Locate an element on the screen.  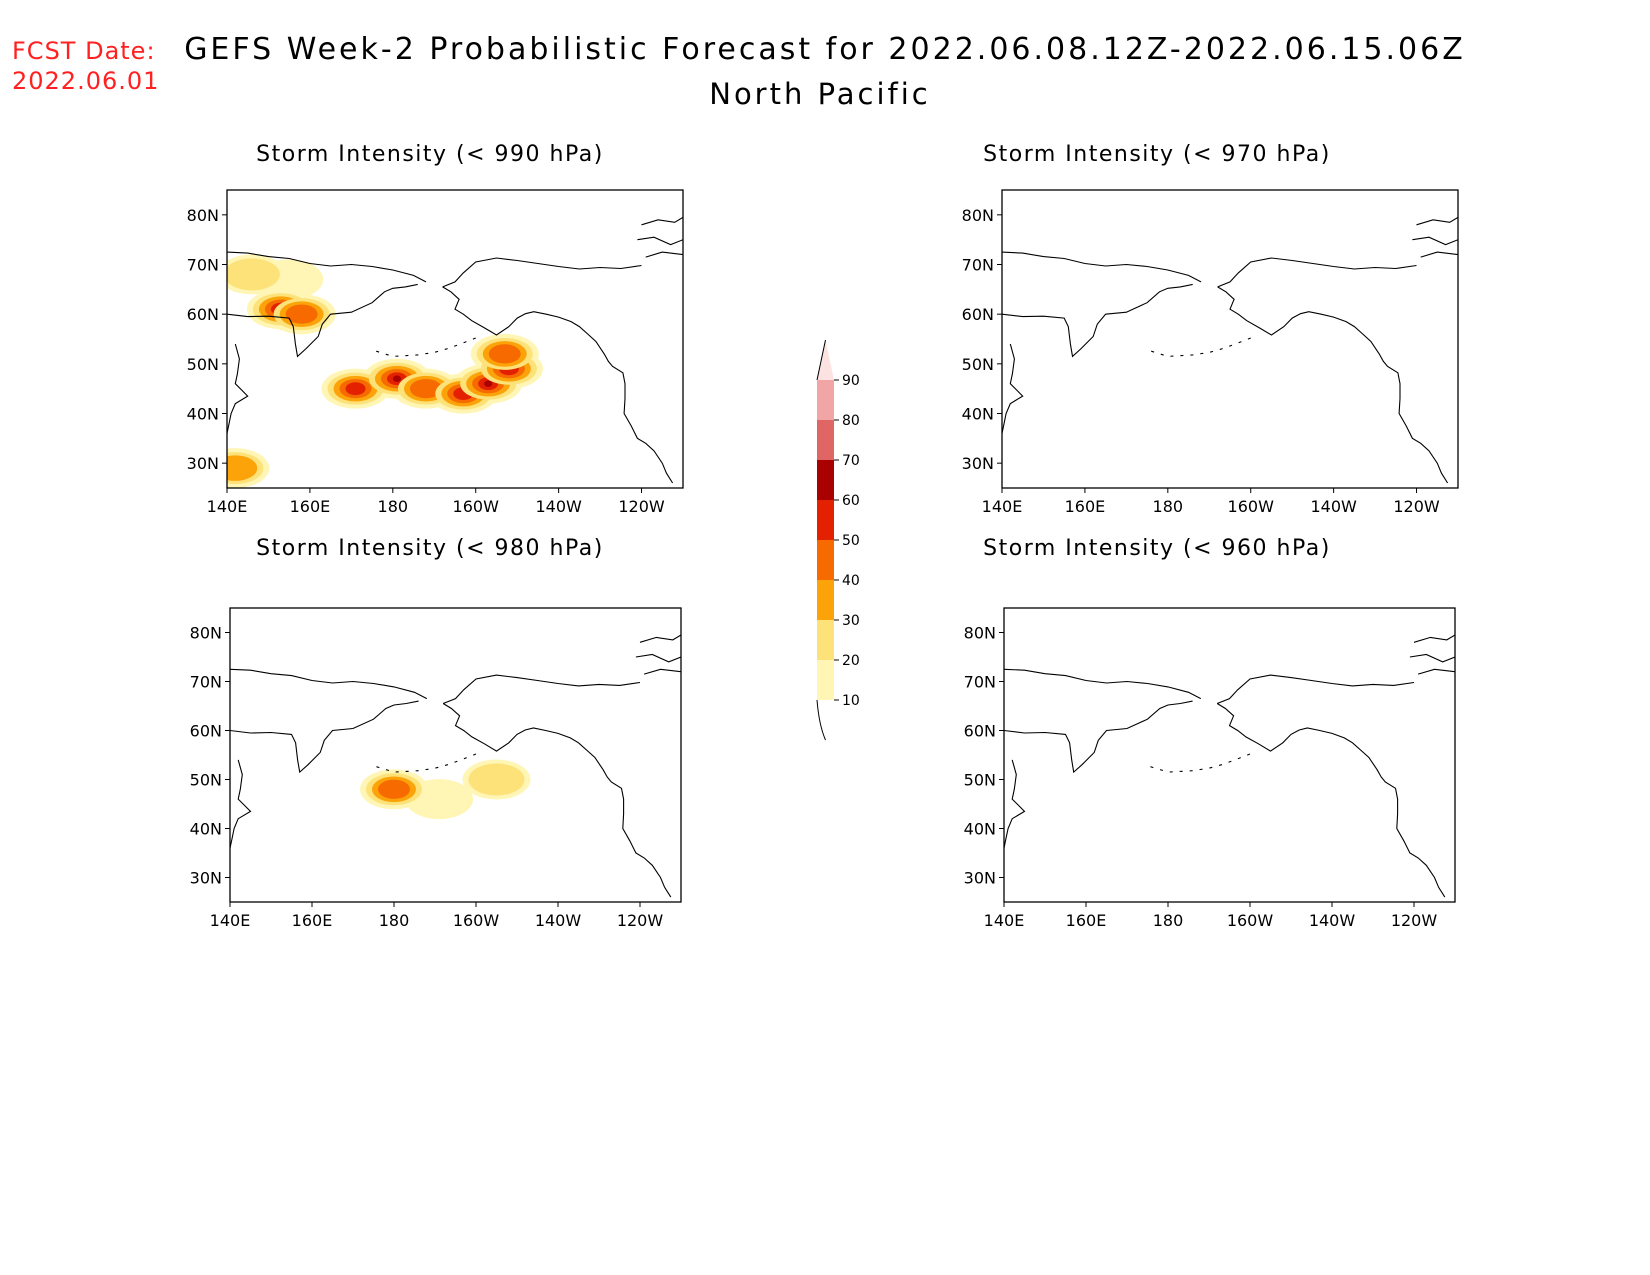
fcst-date-value: 2022.06.01 is located at coordinates (86, 81).